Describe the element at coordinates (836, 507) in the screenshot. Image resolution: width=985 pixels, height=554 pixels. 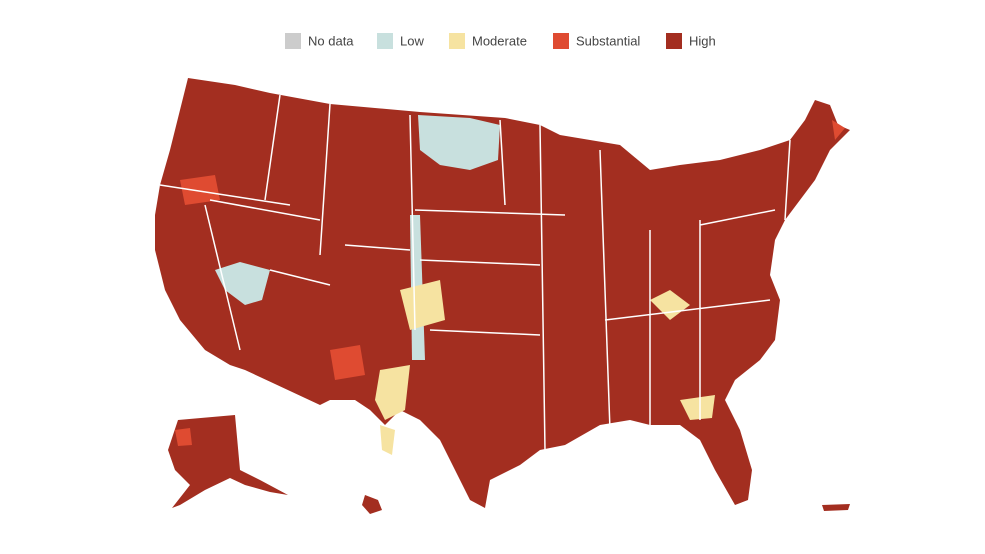
I see `puerto-rico` at that location.